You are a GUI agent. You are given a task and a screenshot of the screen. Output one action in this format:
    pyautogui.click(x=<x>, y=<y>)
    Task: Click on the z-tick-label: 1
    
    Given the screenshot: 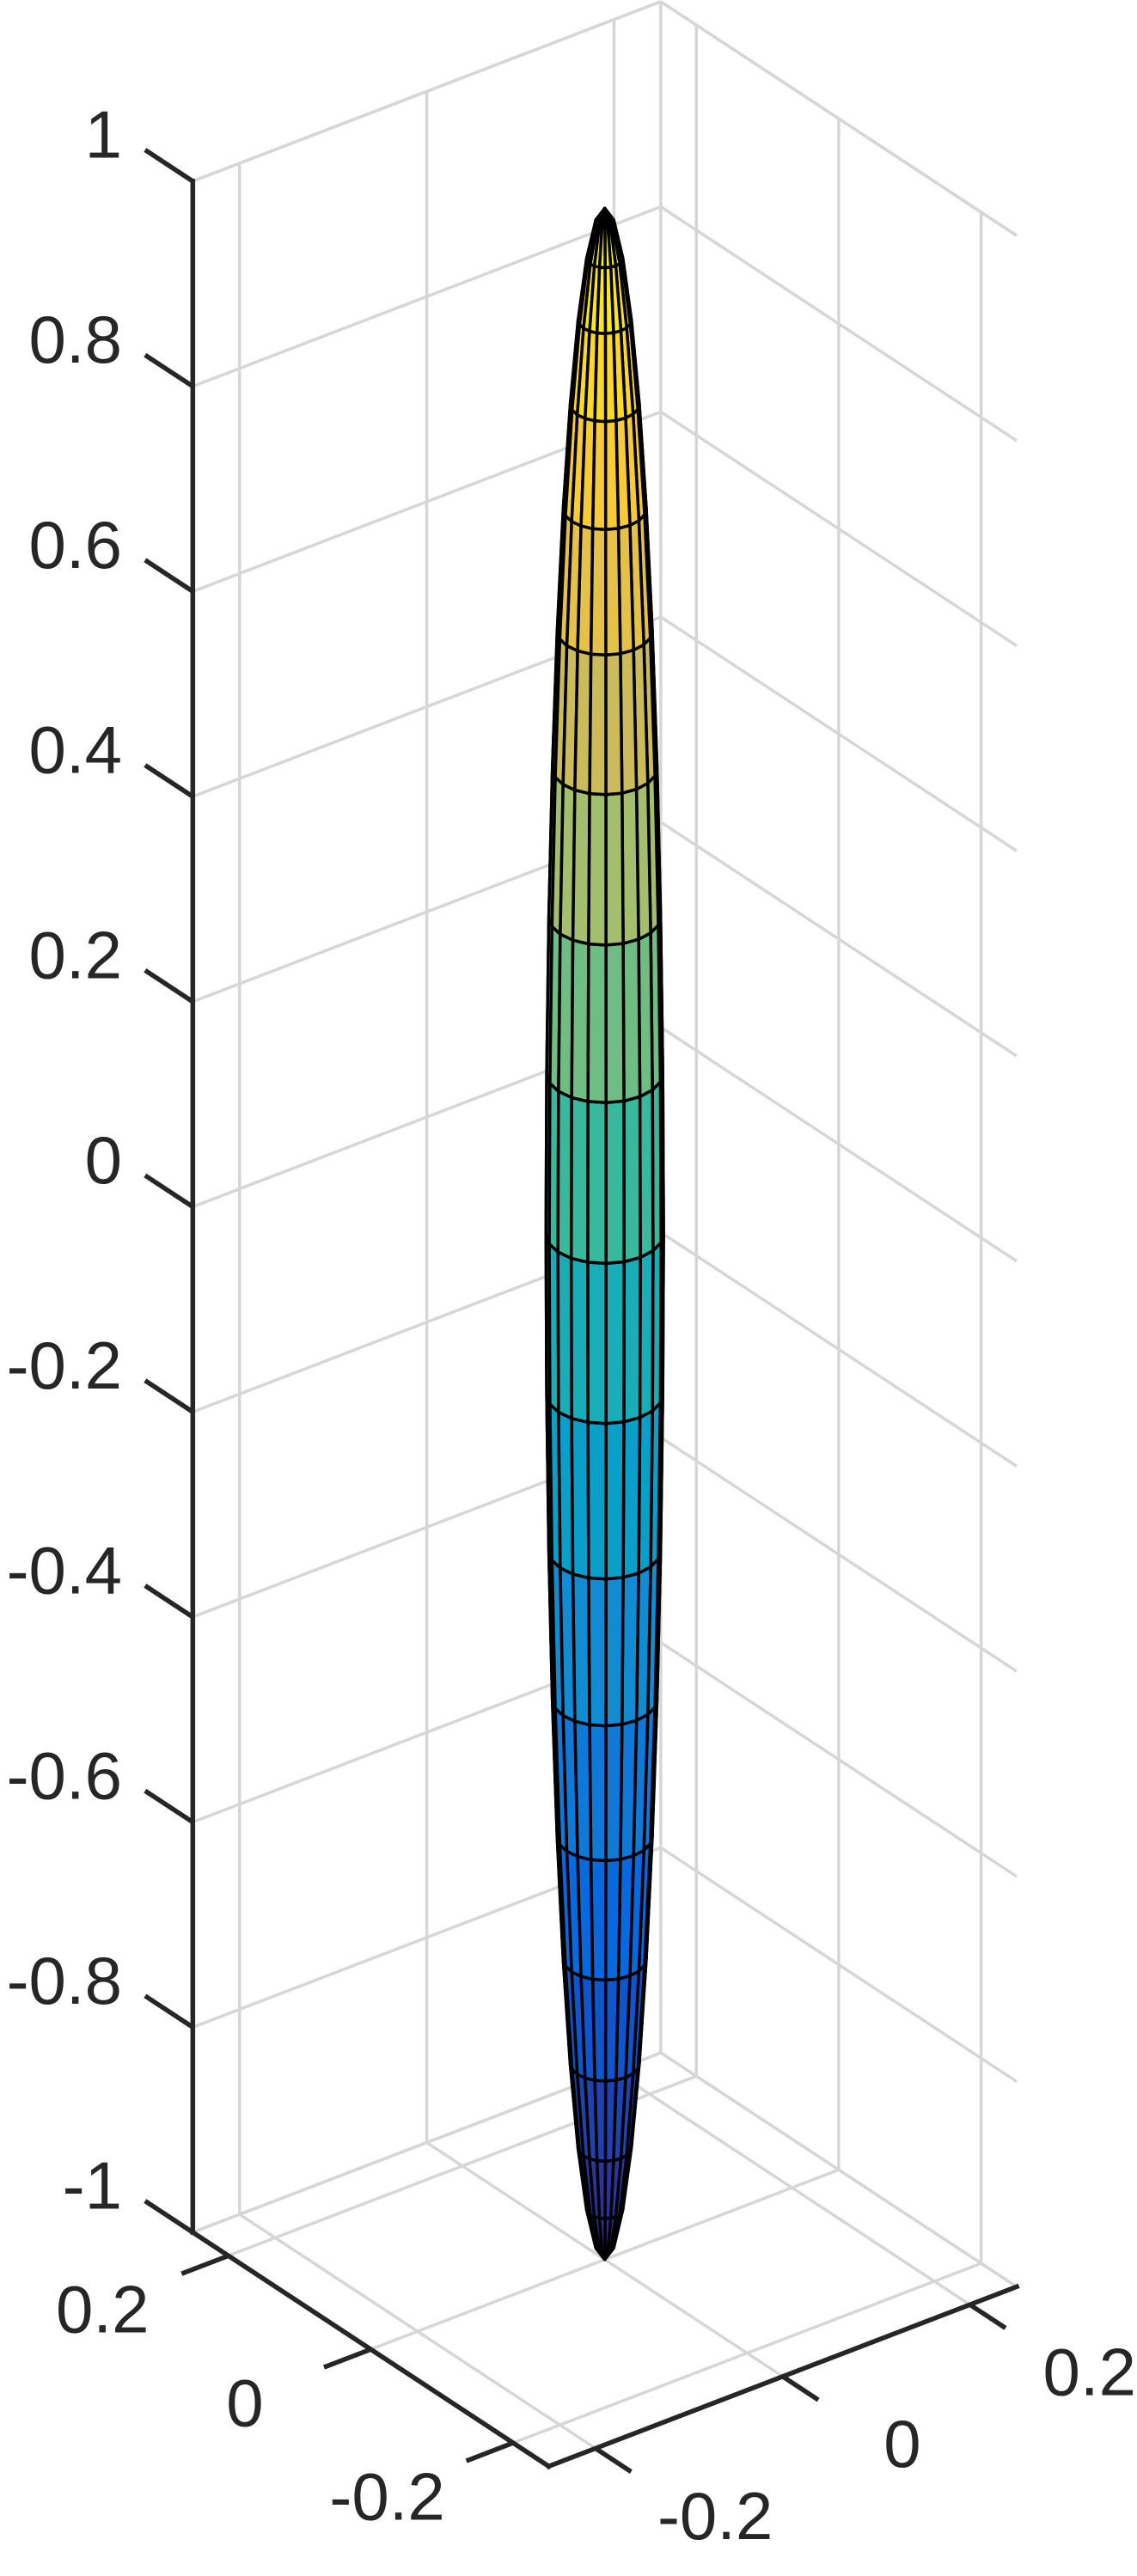 What is the action you would take?
    pyautogui.click(x=103, y=135)
    